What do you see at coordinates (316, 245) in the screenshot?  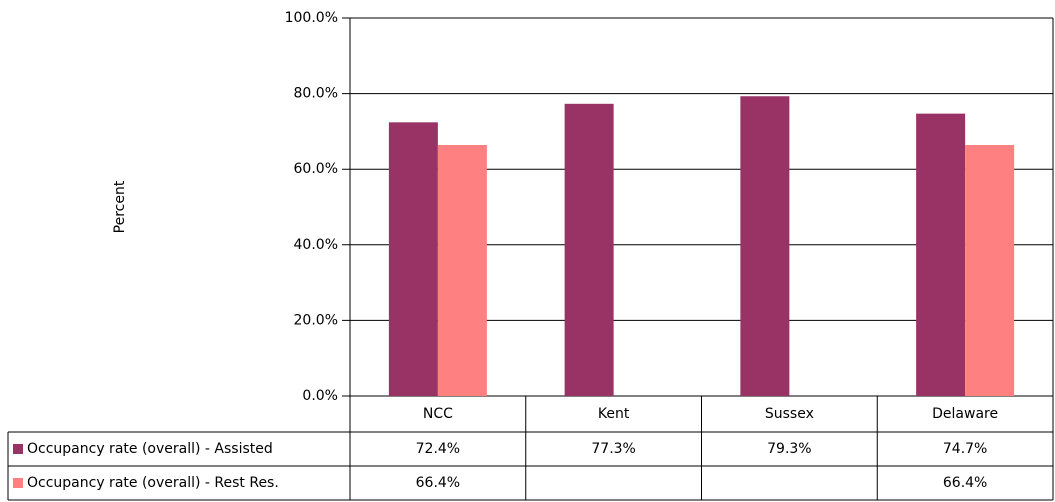 I see `y-tick-label: 40.0%` at bounding box center [316, 245].